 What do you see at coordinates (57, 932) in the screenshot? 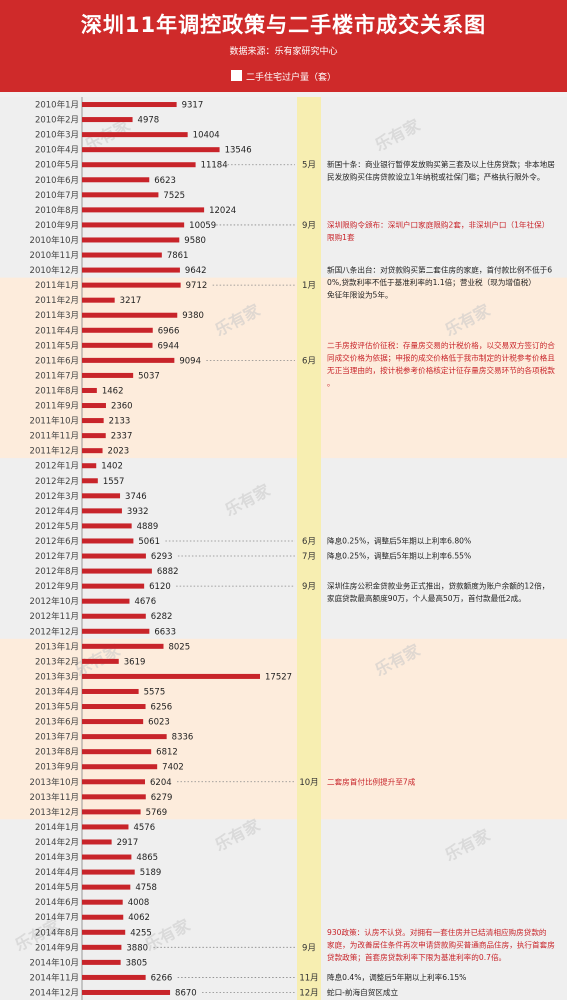
I see `category-label: 2014年8月` at bounding box center [57, 932].